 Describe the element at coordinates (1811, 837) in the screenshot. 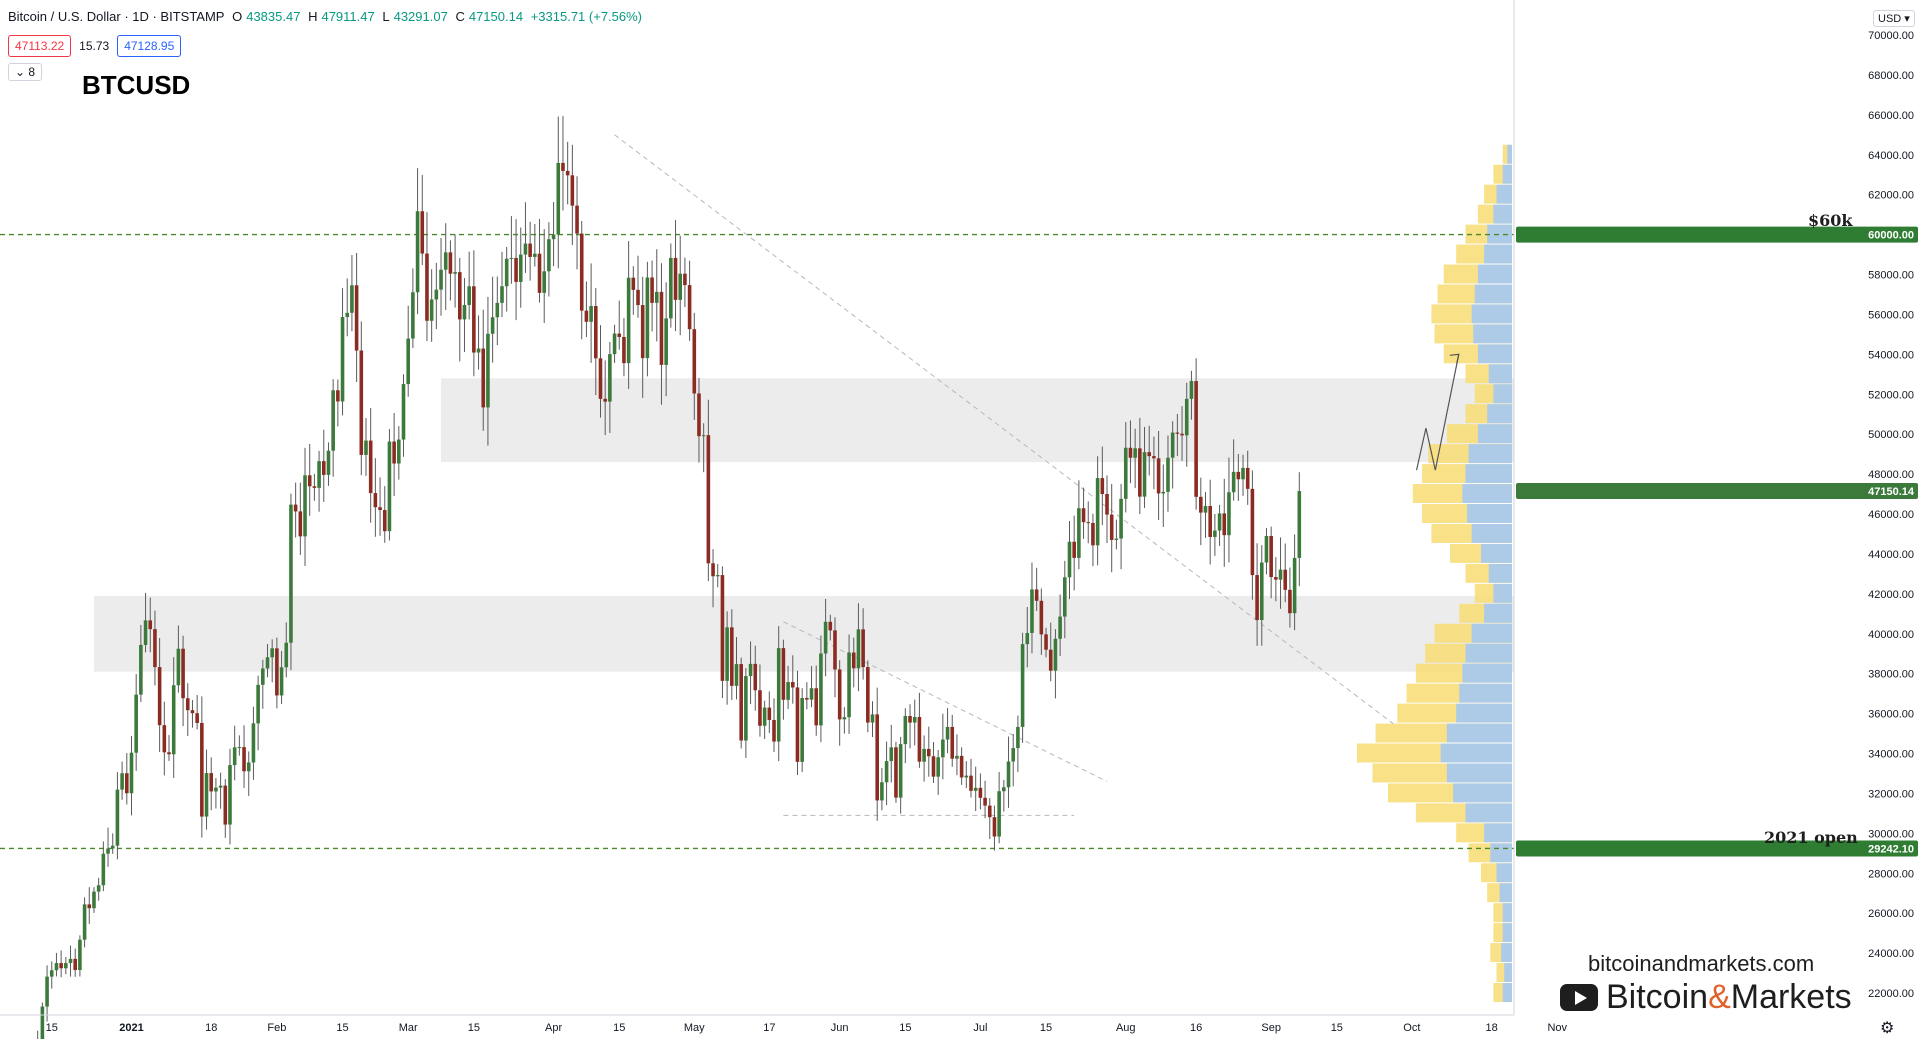

I see `open-2021-label: 2021 open` at that location.